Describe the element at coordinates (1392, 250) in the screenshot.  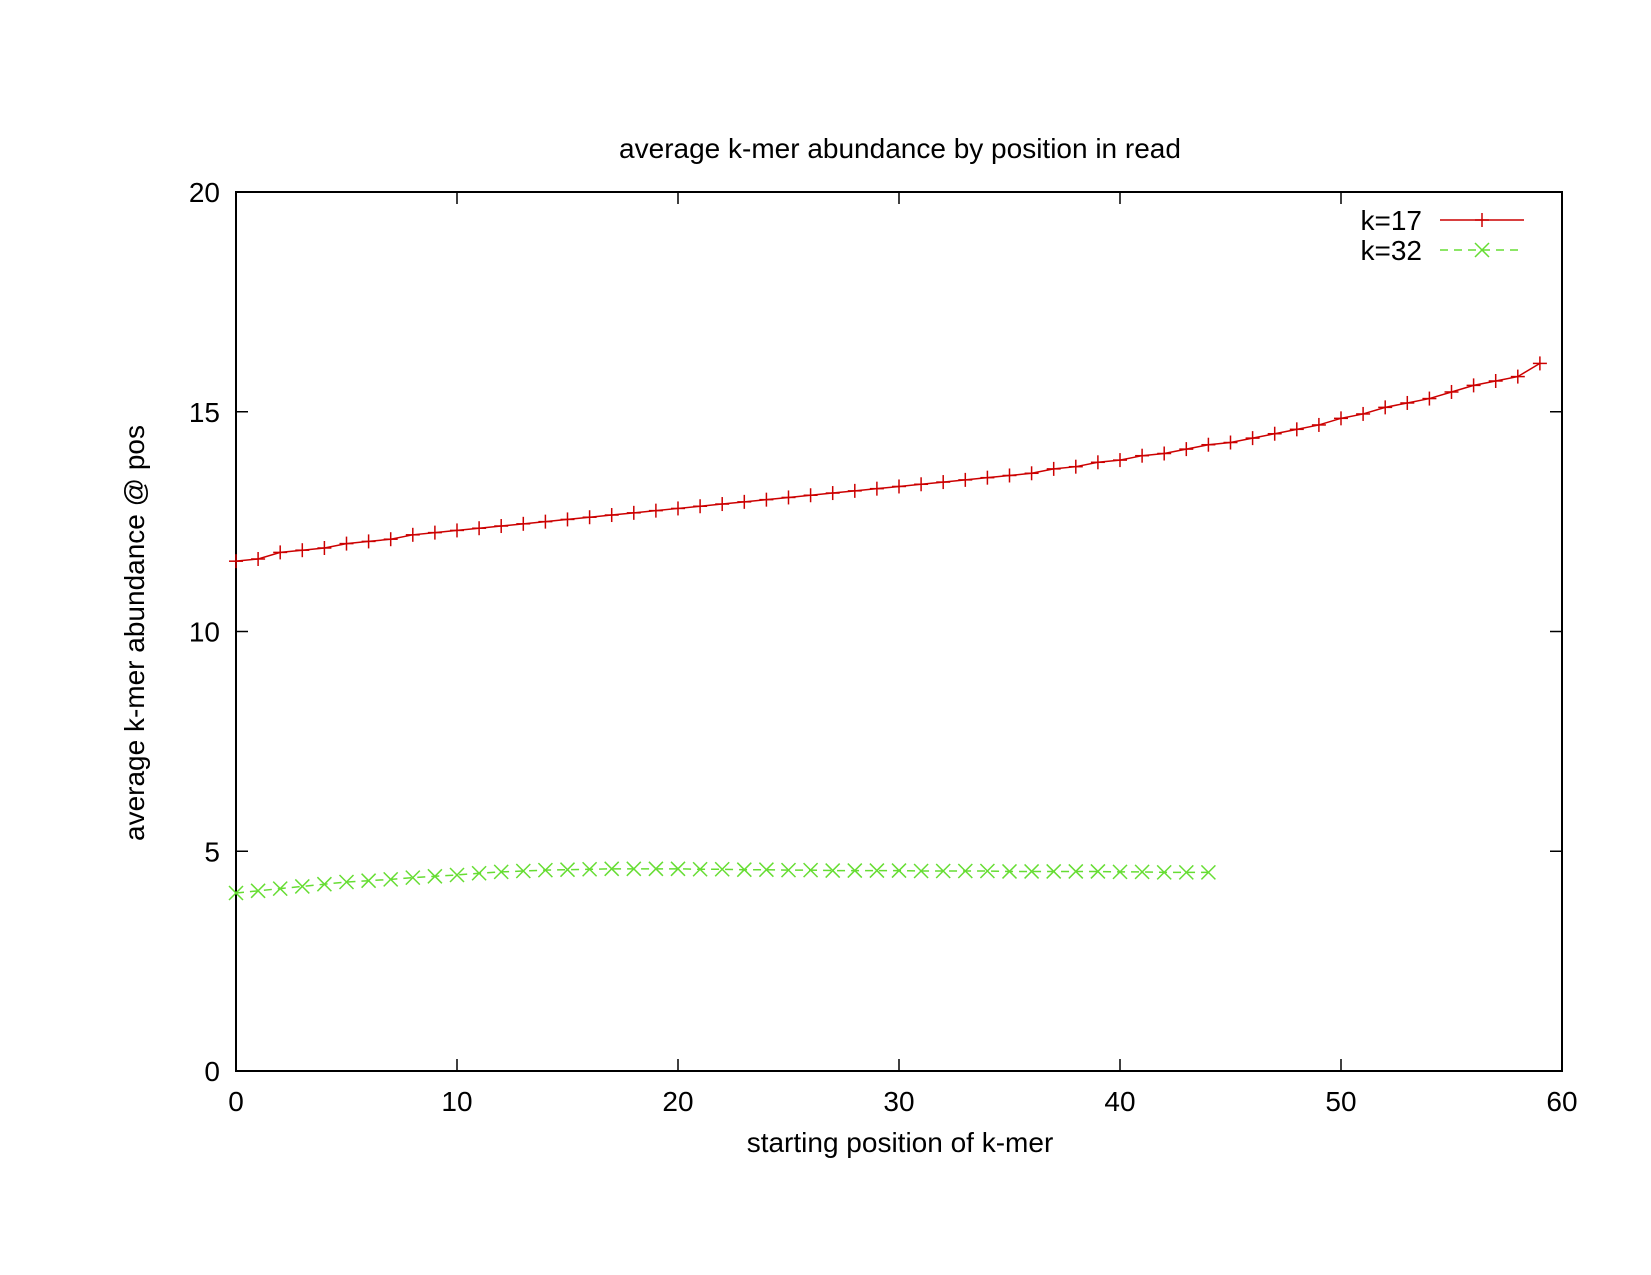
I see `legend-label-k32: k=32` at that location.